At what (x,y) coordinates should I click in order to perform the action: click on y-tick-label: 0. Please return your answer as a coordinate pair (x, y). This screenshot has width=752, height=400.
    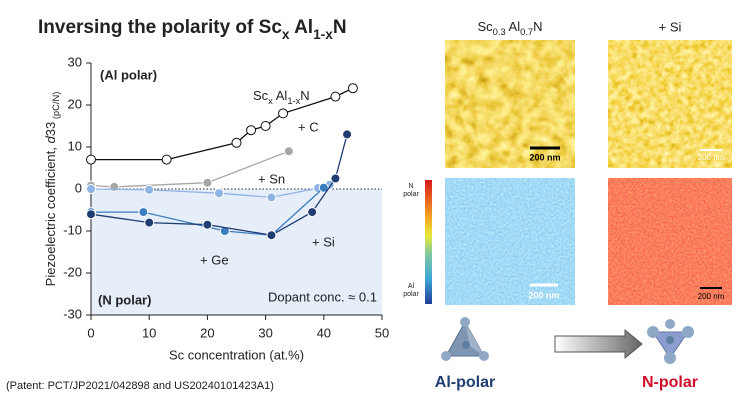
    Looking at the image, I should click on (78, 187).